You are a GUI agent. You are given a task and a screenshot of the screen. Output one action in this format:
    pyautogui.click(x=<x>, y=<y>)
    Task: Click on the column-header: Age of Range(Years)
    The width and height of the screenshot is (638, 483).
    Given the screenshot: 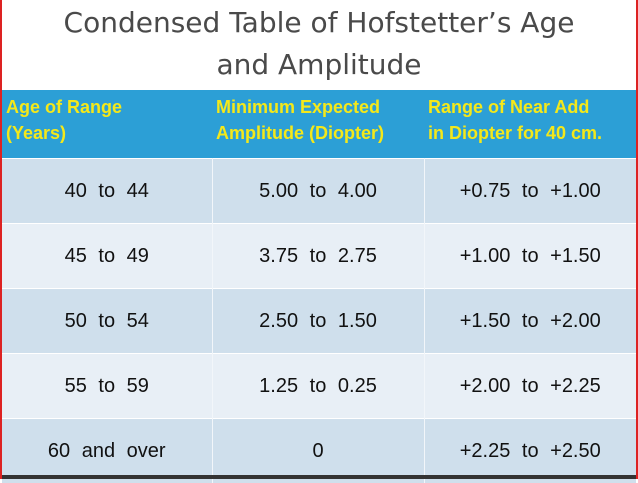 What is the action you would take?
    pyautogui.click(x=107, y=124)
    